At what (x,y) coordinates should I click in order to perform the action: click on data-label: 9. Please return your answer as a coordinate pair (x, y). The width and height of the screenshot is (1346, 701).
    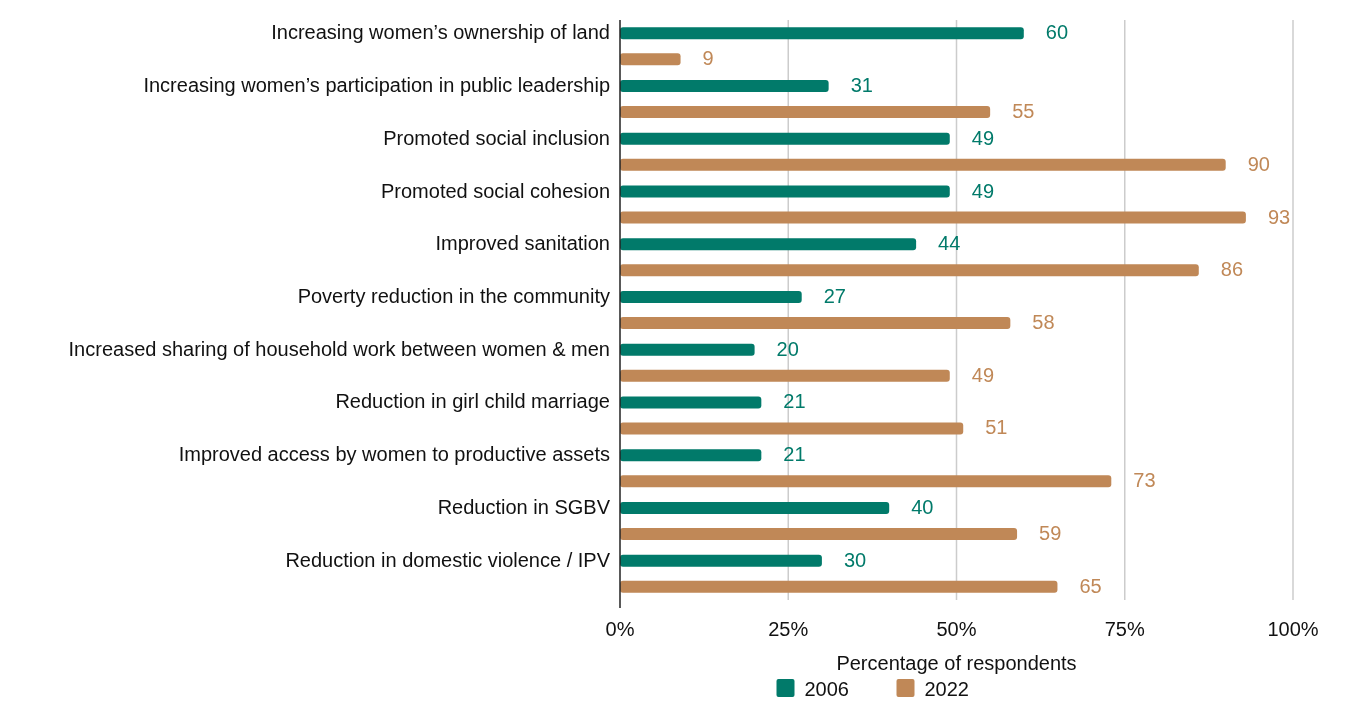
    Looking at the image, I should click on (708, 58).